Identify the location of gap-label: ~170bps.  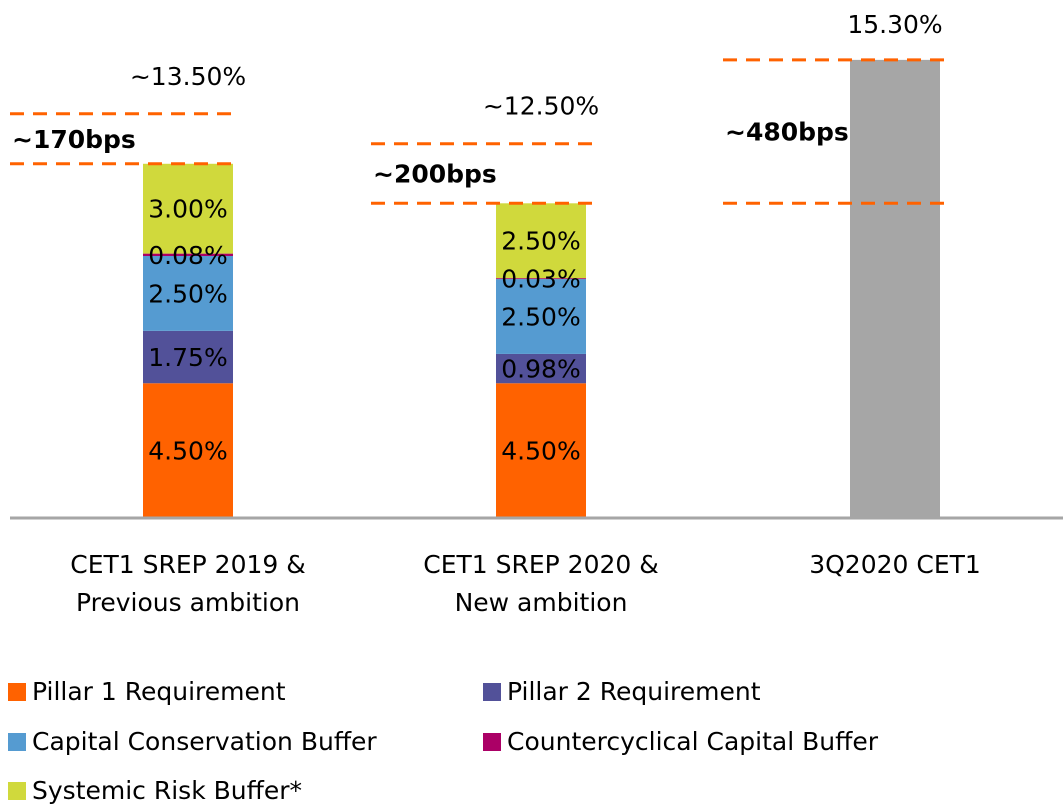
(74, 139).